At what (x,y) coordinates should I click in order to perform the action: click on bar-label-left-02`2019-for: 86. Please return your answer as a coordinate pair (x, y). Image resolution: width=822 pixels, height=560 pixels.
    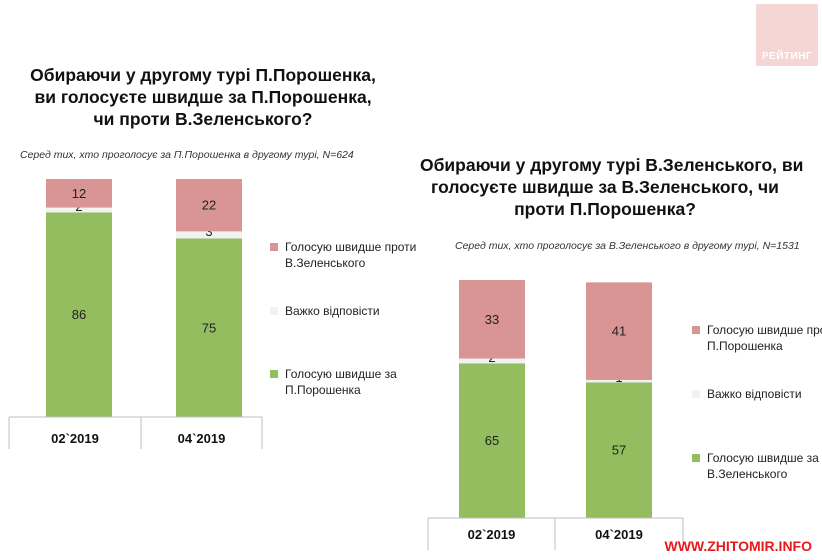
    Looking at the image, I should click on (79, 314).